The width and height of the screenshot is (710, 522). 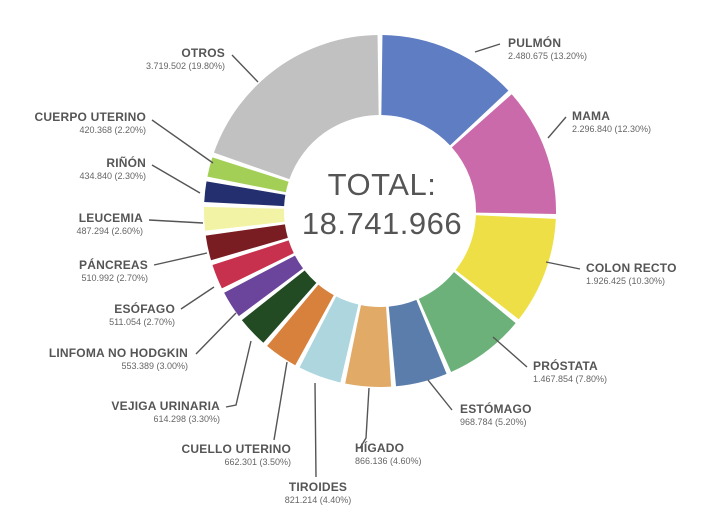 I want to click on label-name-rinon: RIÑÓN, so click(x=126, y=162).